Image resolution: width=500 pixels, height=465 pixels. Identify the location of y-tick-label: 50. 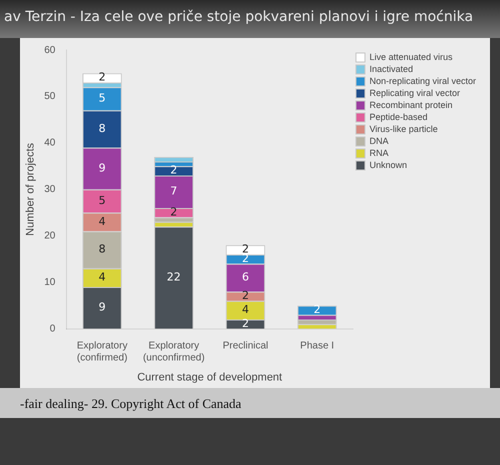
(50, 96).